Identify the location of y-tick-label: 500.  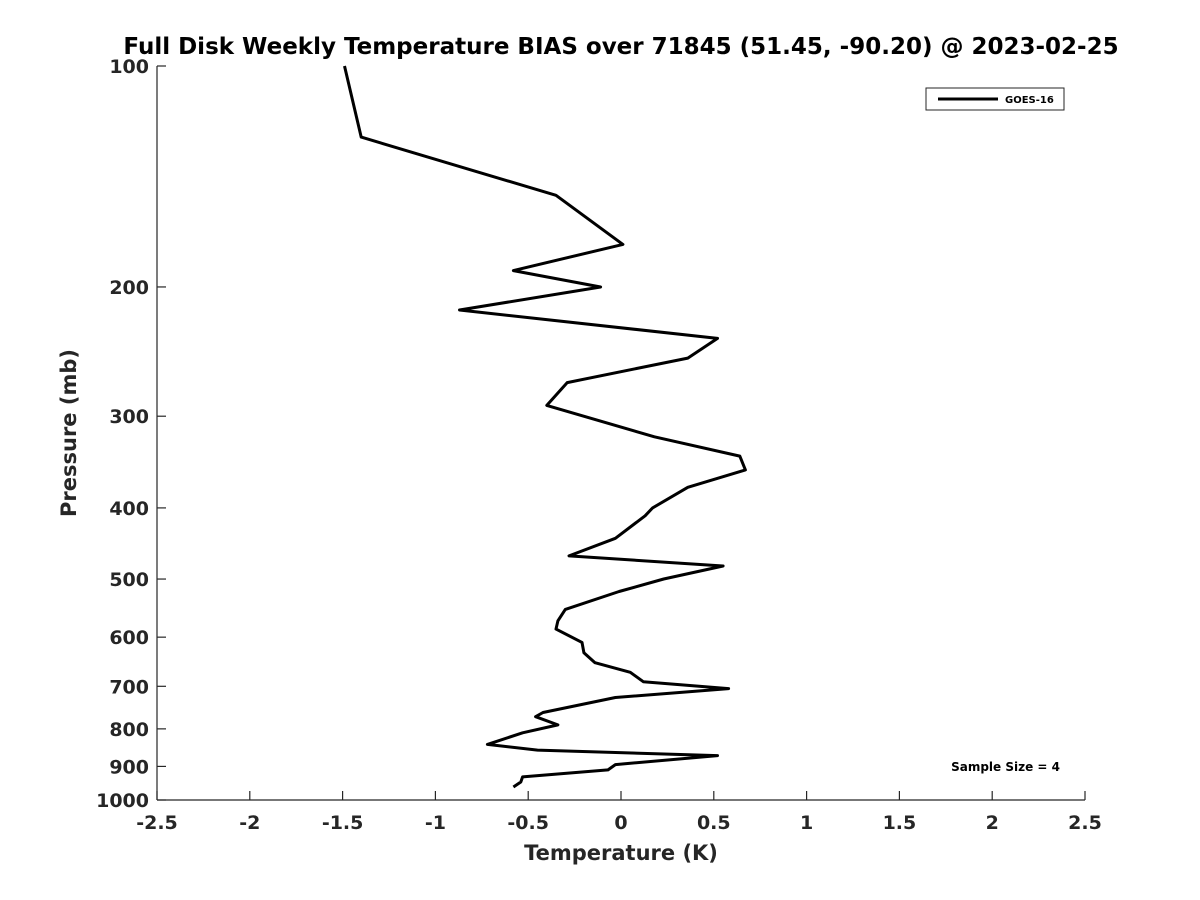
(129, 580).